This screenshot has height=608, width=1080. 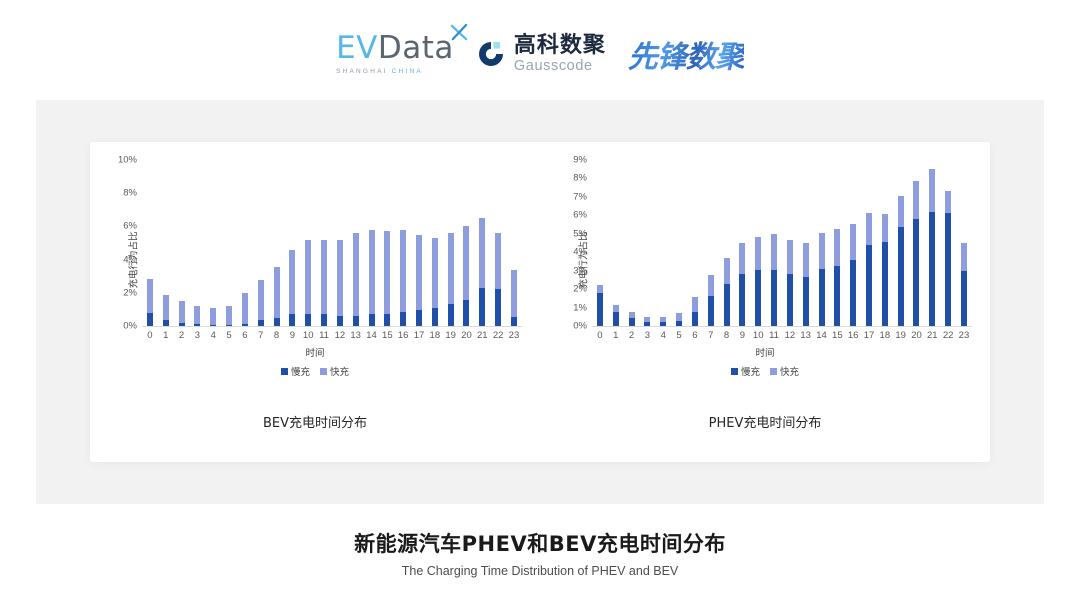 I want to click on x-tick-label: 22, so click(x=498, y=335).